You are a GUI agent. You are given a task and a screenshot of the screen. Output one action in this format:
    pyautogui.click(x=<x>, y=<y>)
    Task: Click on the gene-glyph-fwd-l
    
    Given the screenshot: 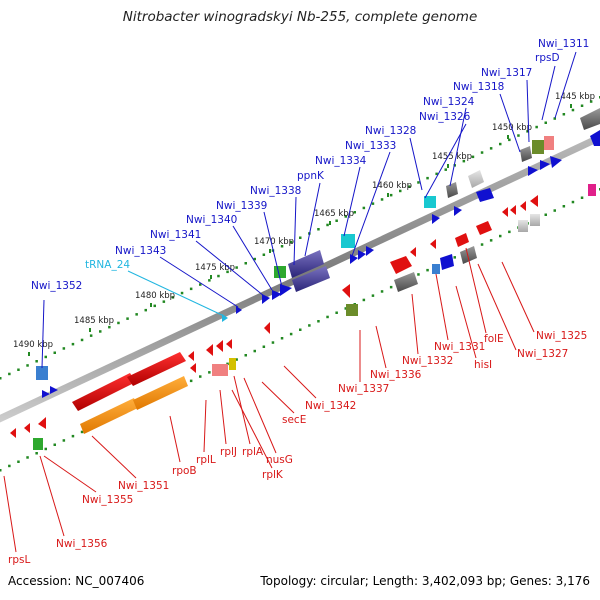 What is the action you would take?
    pyautogui.click(x=545, y=165)
    